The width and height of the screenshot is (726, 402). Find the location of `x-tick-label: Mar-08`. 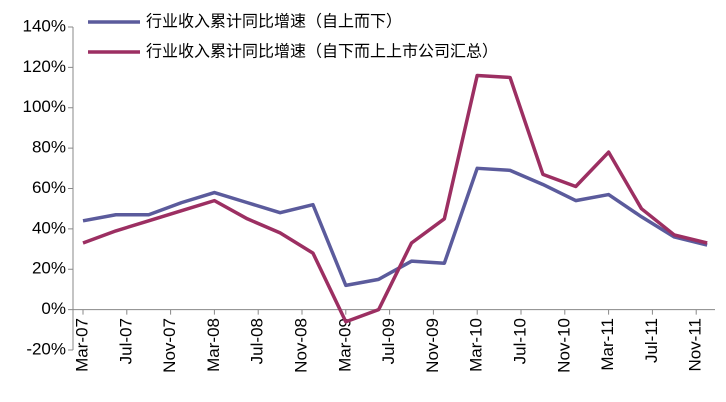

x-tick-label: Mar-08 is located at coordinates (213, 345).